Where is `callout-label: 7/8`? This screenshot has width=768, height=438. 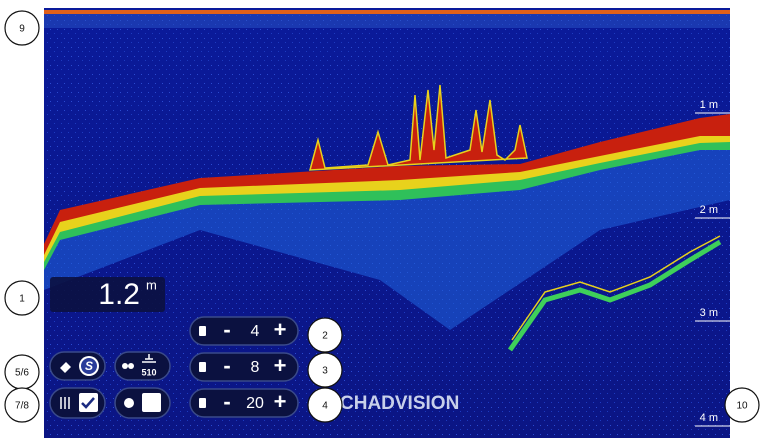 callout-label: 7/8 is located at coordinates (22, 406).